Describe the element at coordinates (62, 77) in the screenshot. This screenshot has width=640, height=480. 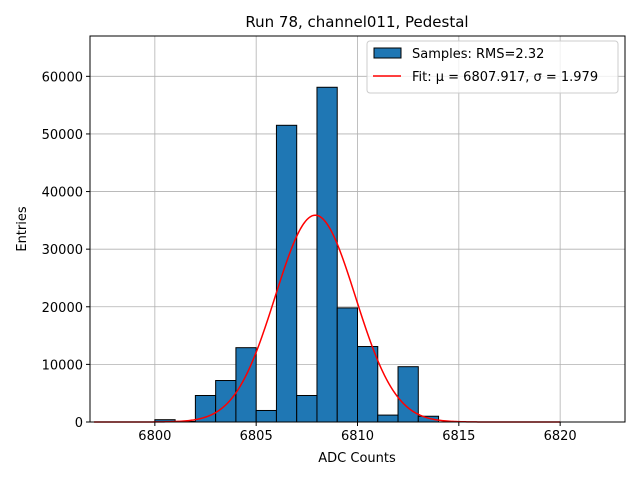
I see `y-tick-label: 60000` at that location.